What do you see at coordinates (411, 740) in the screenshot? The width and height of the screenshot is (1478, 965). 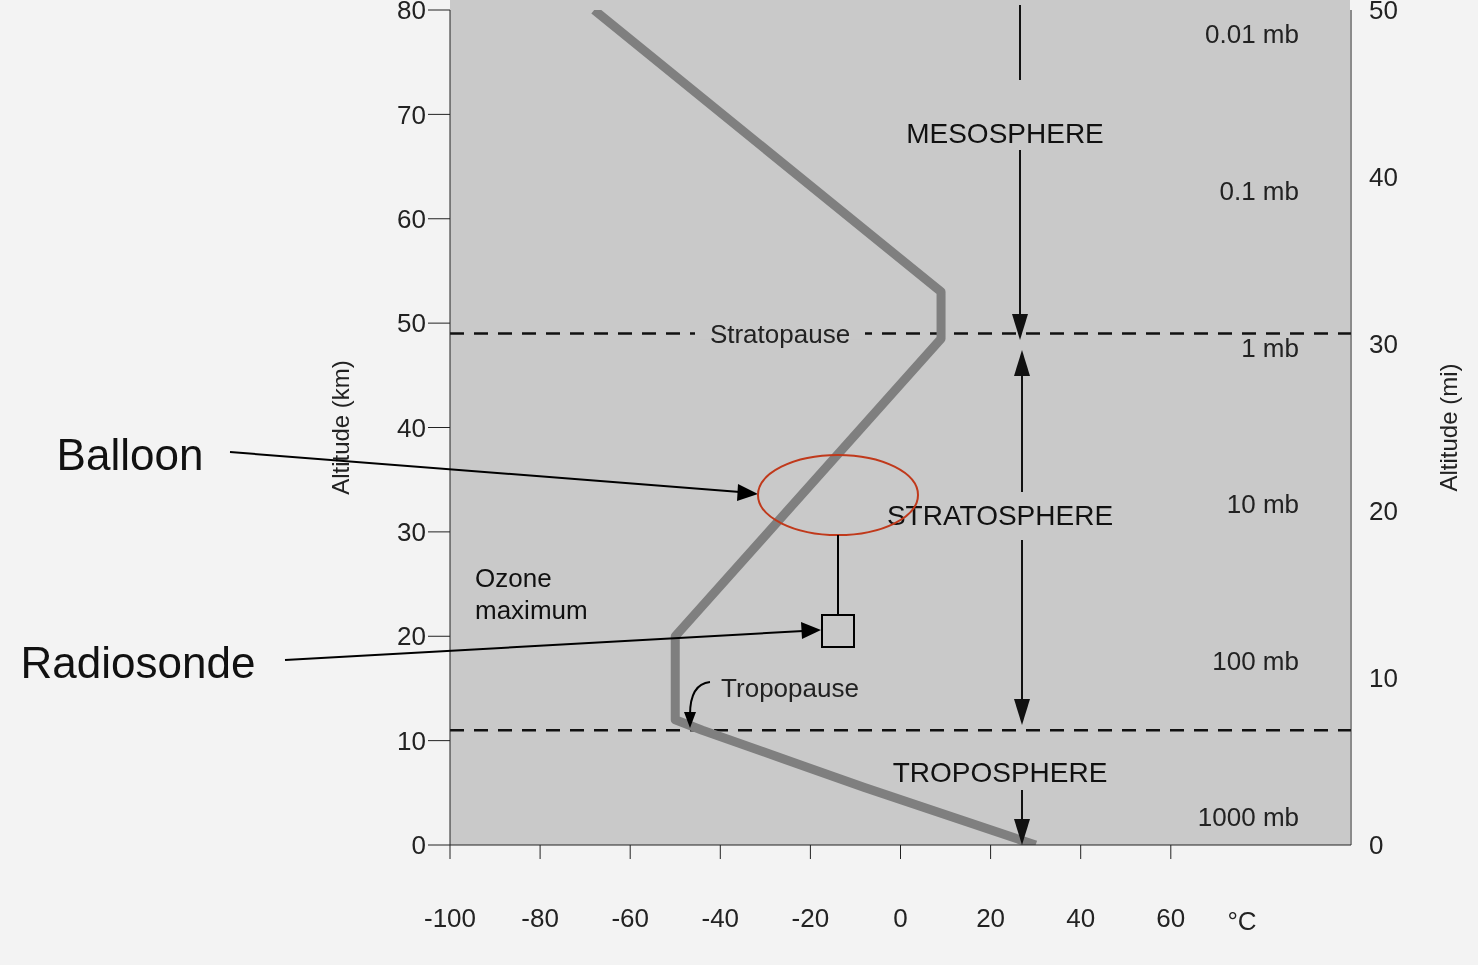 I see `y-tick-label: 10` at bounding box center [411, 740].